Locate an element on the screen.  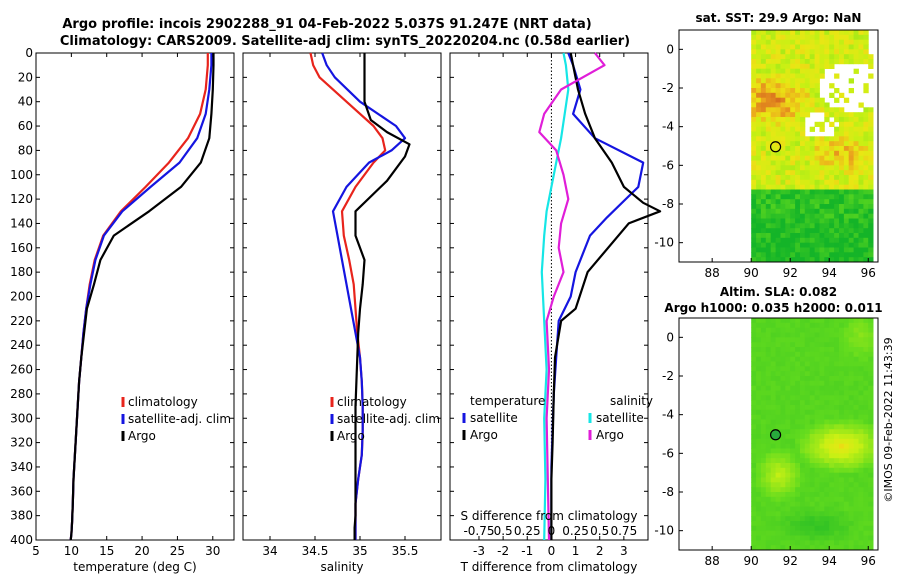
sst_map-argo-marker is located at coordinates (775, 147).